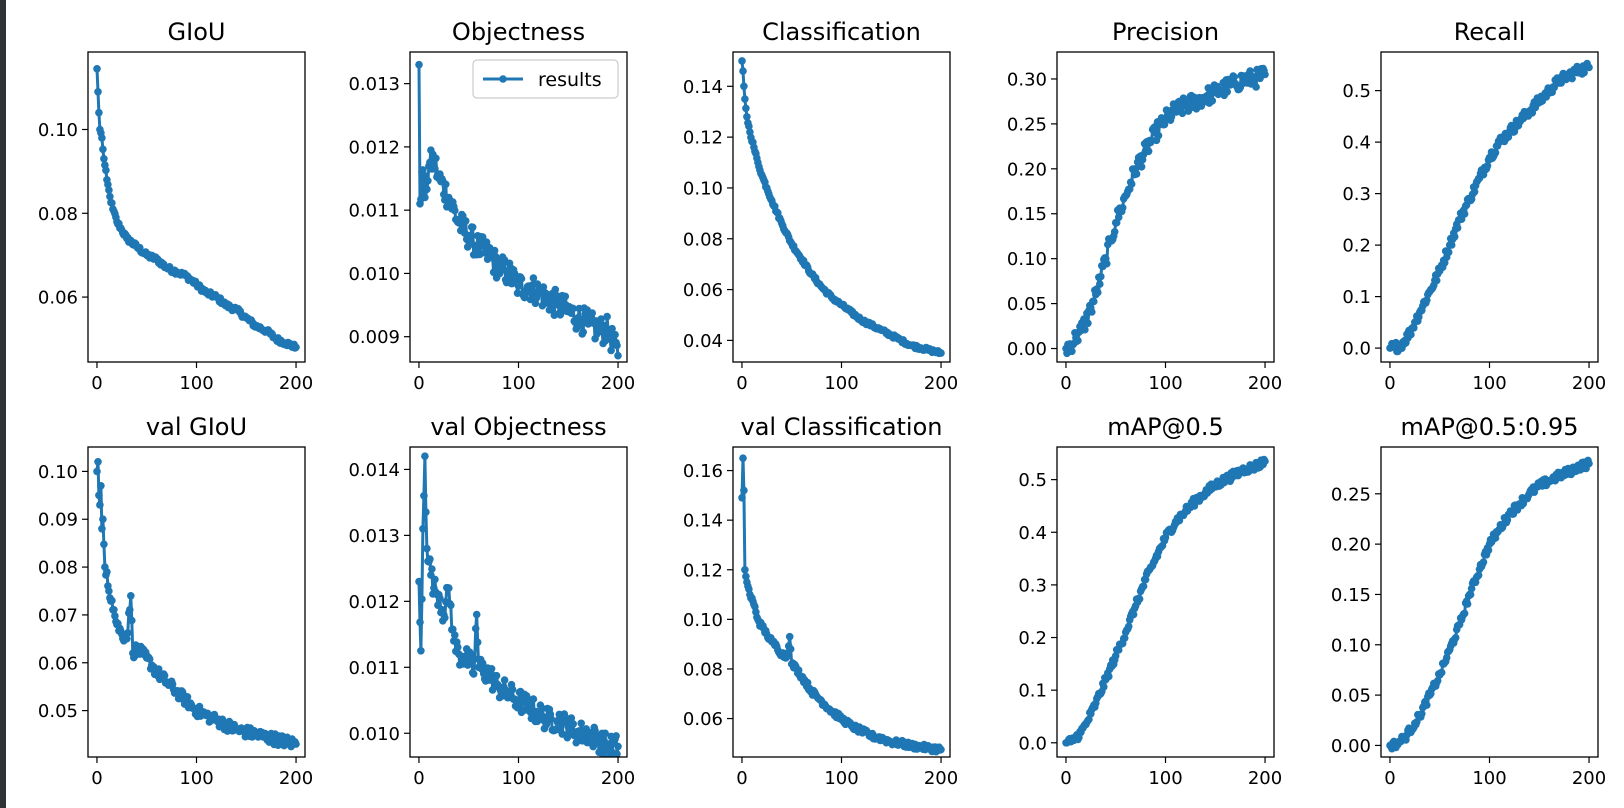 This screenshot has width=1624, height=808. I want to click on y-tick-label: 0.5, so click(1356, 91).